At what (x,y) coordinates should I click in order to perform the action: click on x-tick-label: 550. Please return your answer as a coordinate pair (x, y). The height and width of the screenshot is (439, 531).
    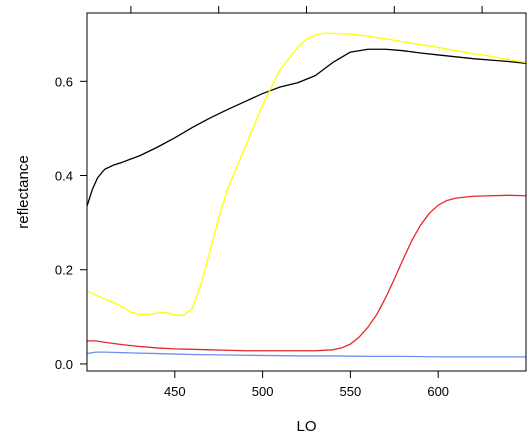
    Looking at the image, I should click on (351, 391).